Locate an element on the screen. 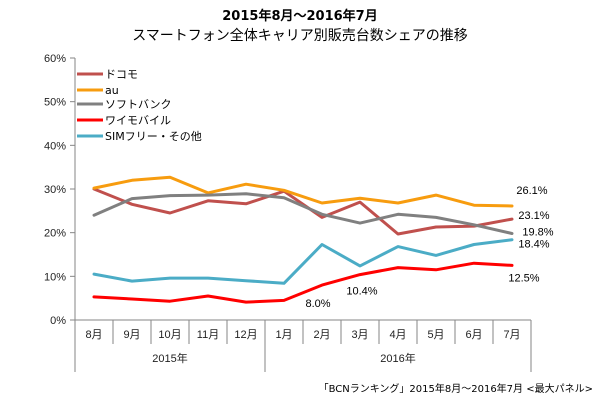 The image size is (600, 400). legend-label: ドコモ is located at coordinates (121, 74).